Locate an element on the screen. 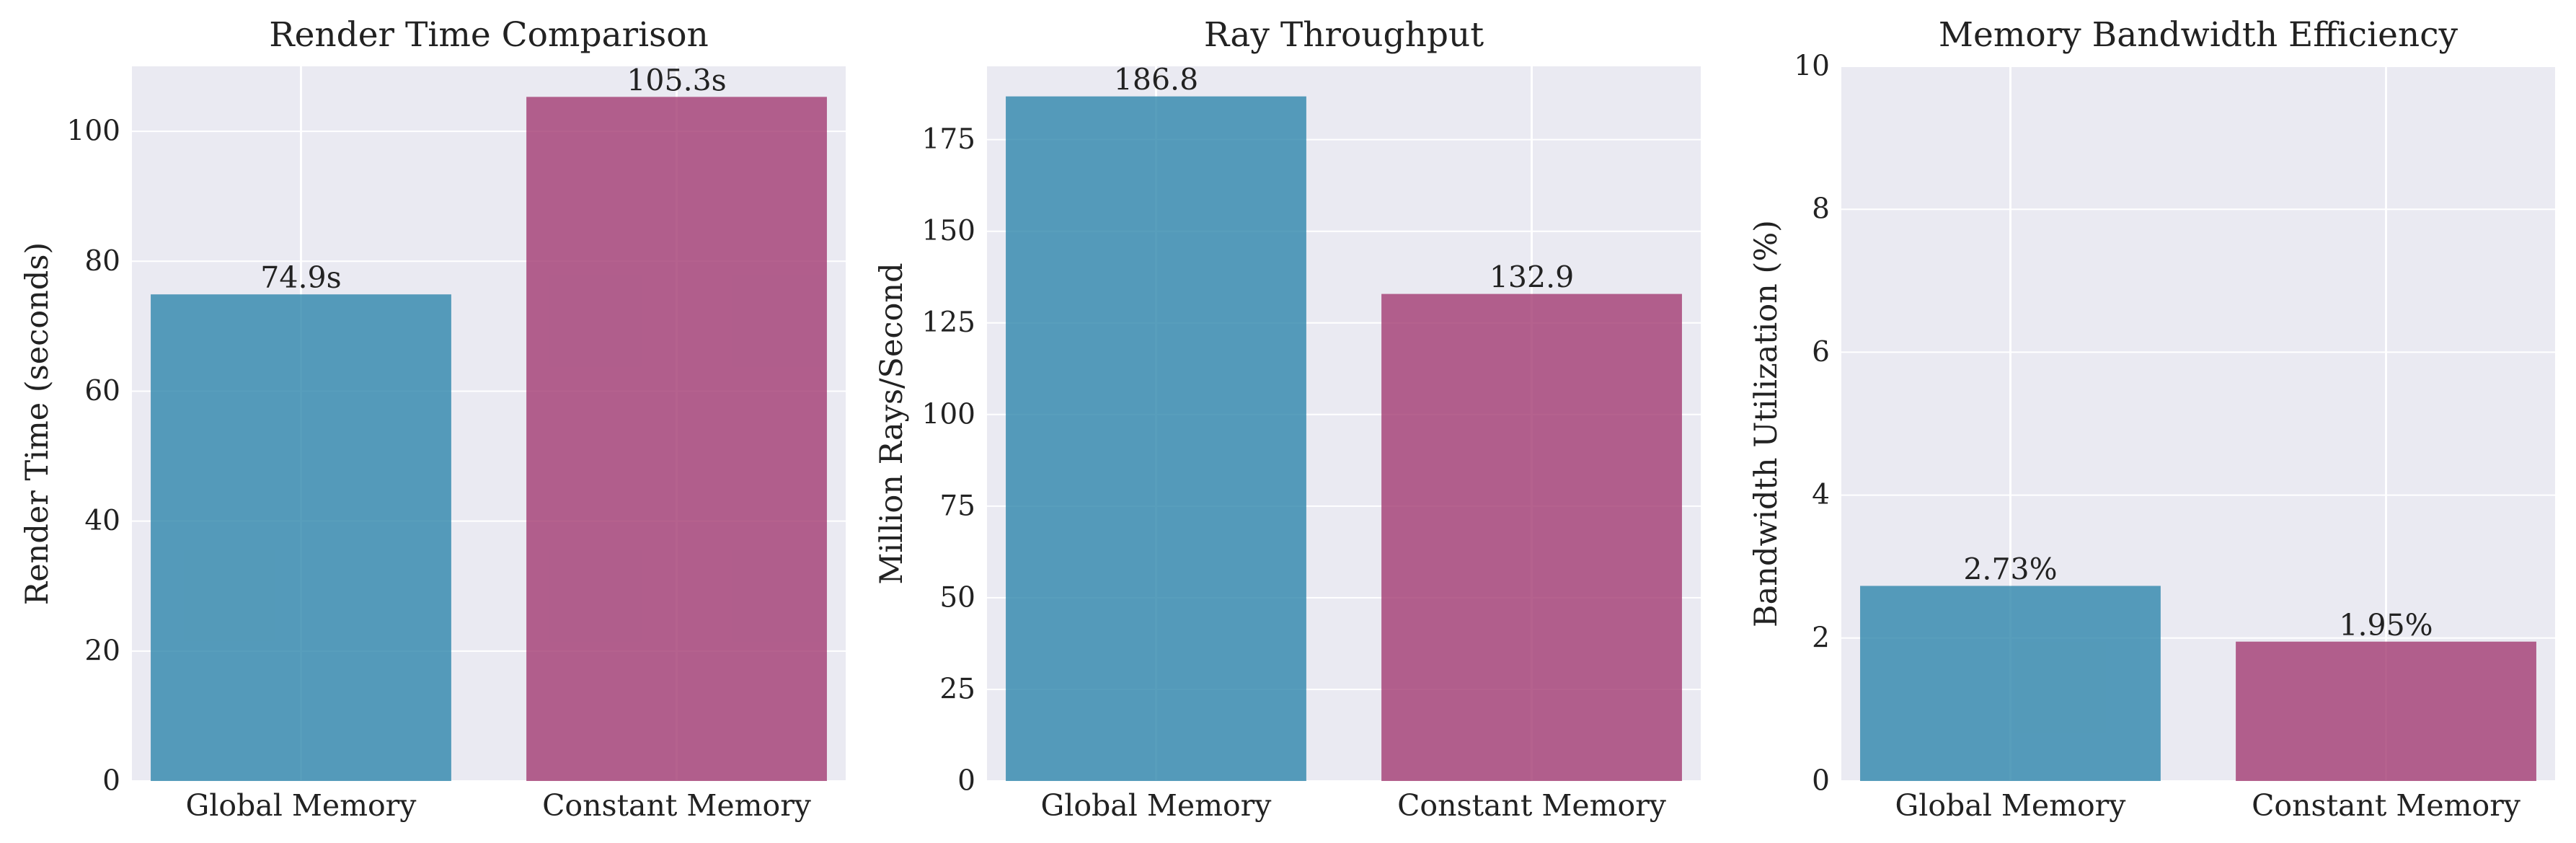 The height and width of the screenshot is (843, 2576). chart-title: Render Time Comparison is located at coordinates (489, 35).